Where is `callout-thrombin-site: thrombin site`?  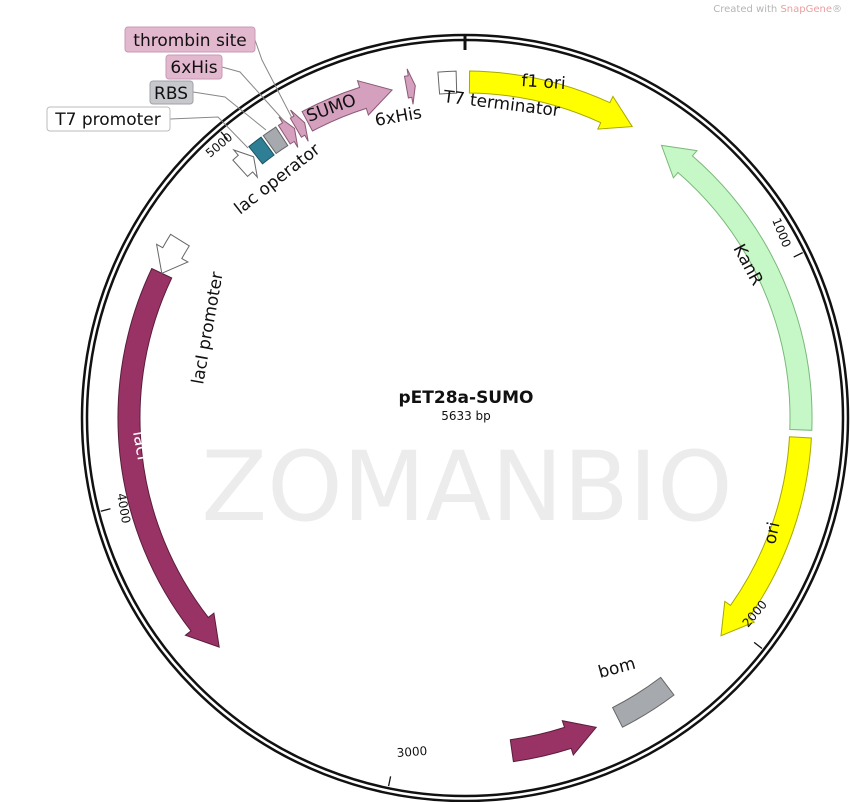
callout-thrombin-site: thrombin site is located at coordinates (190, 39).